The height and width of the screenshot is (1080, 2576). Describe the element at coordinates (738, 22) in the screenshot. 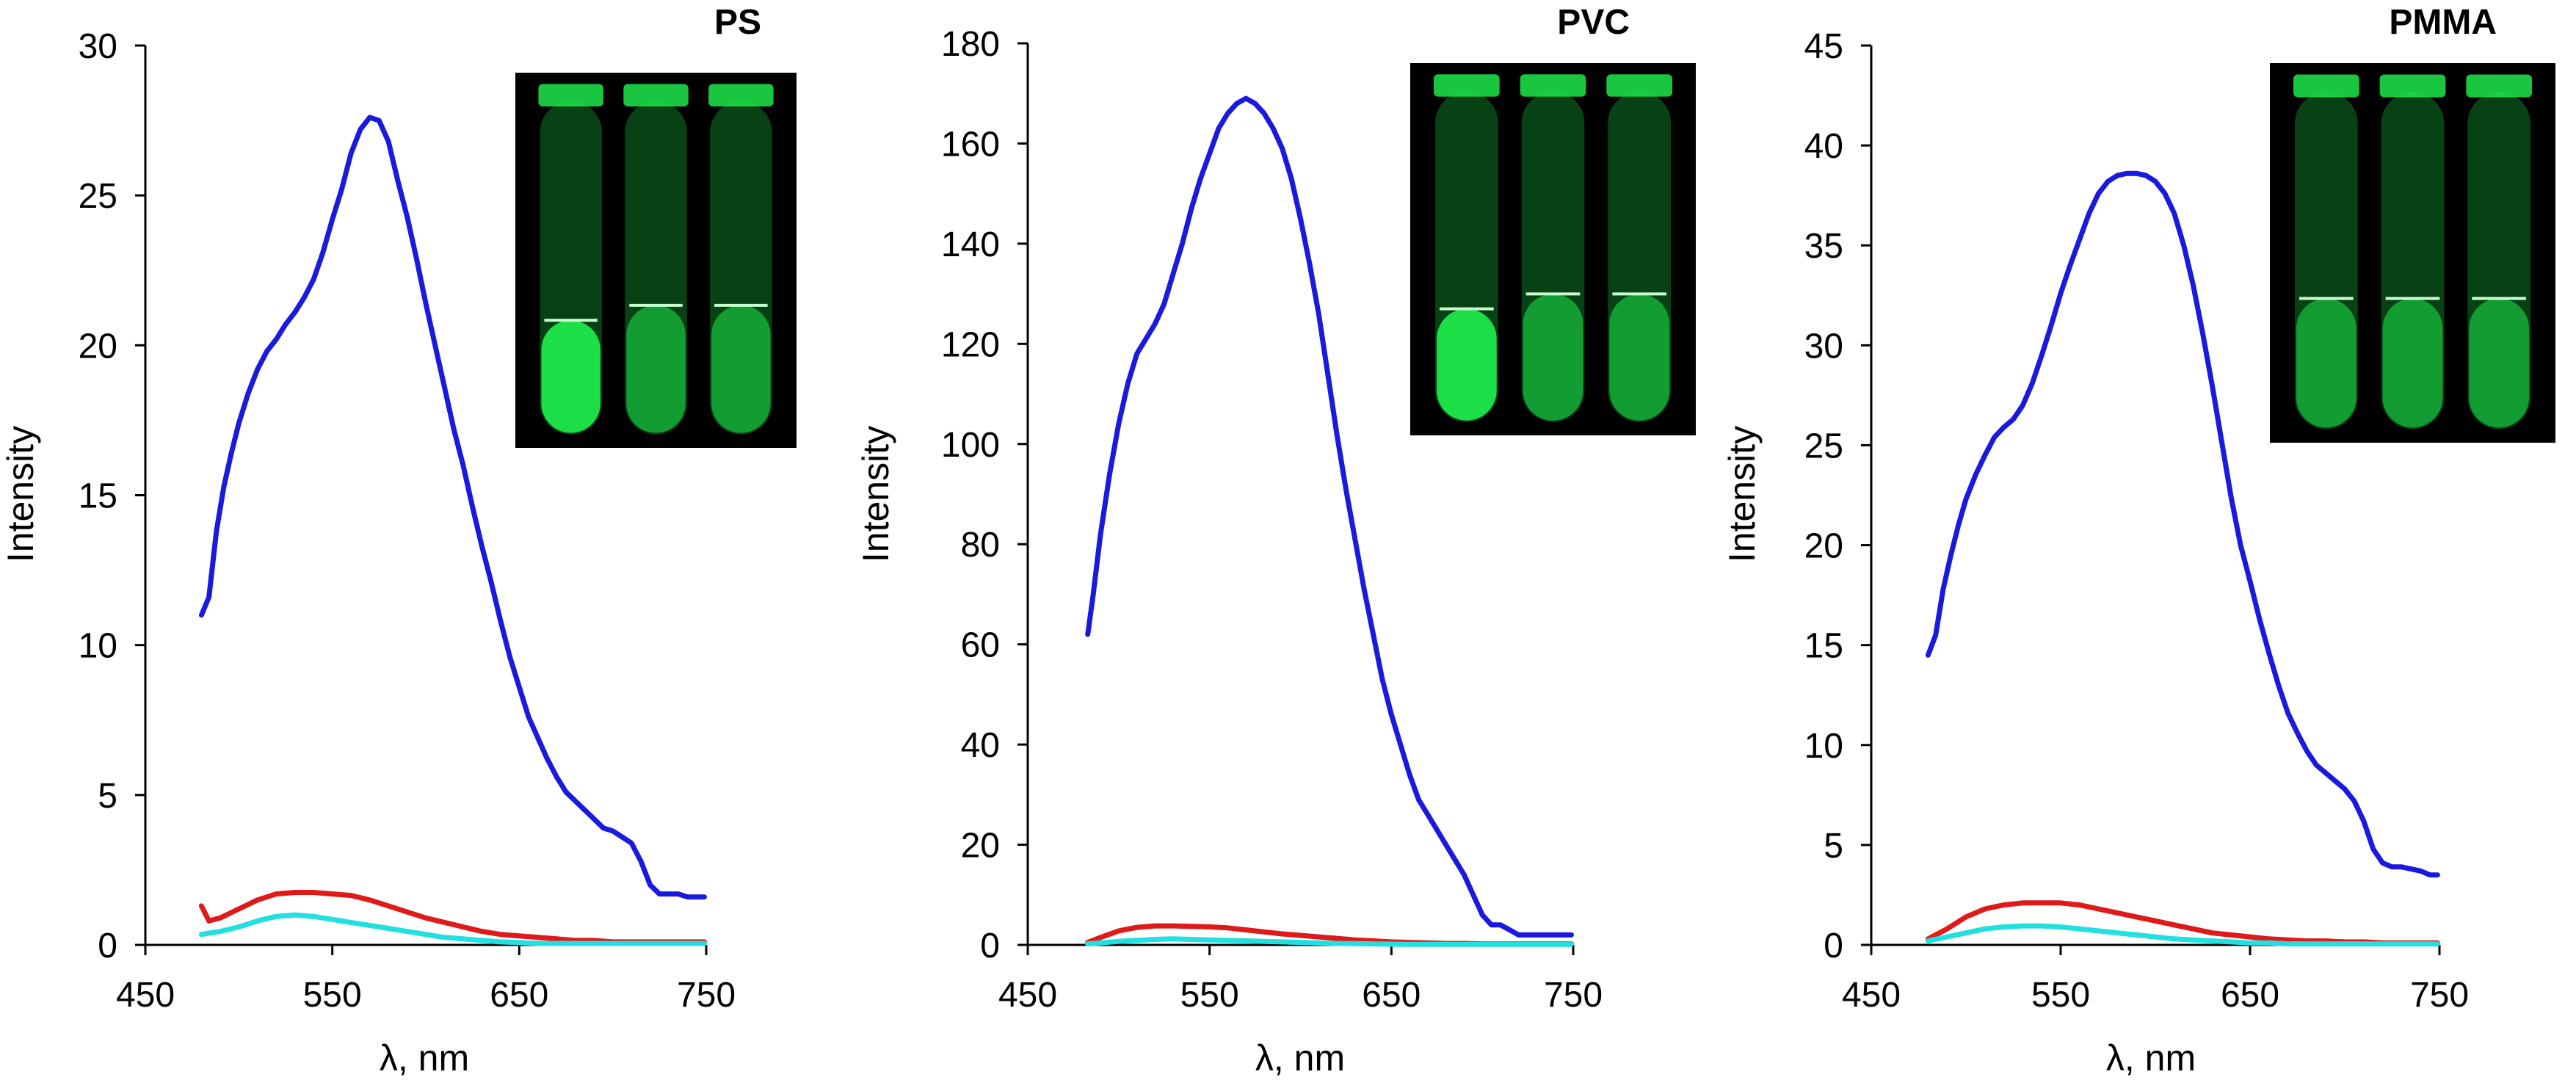

I see `chart-title: PS` at that location.